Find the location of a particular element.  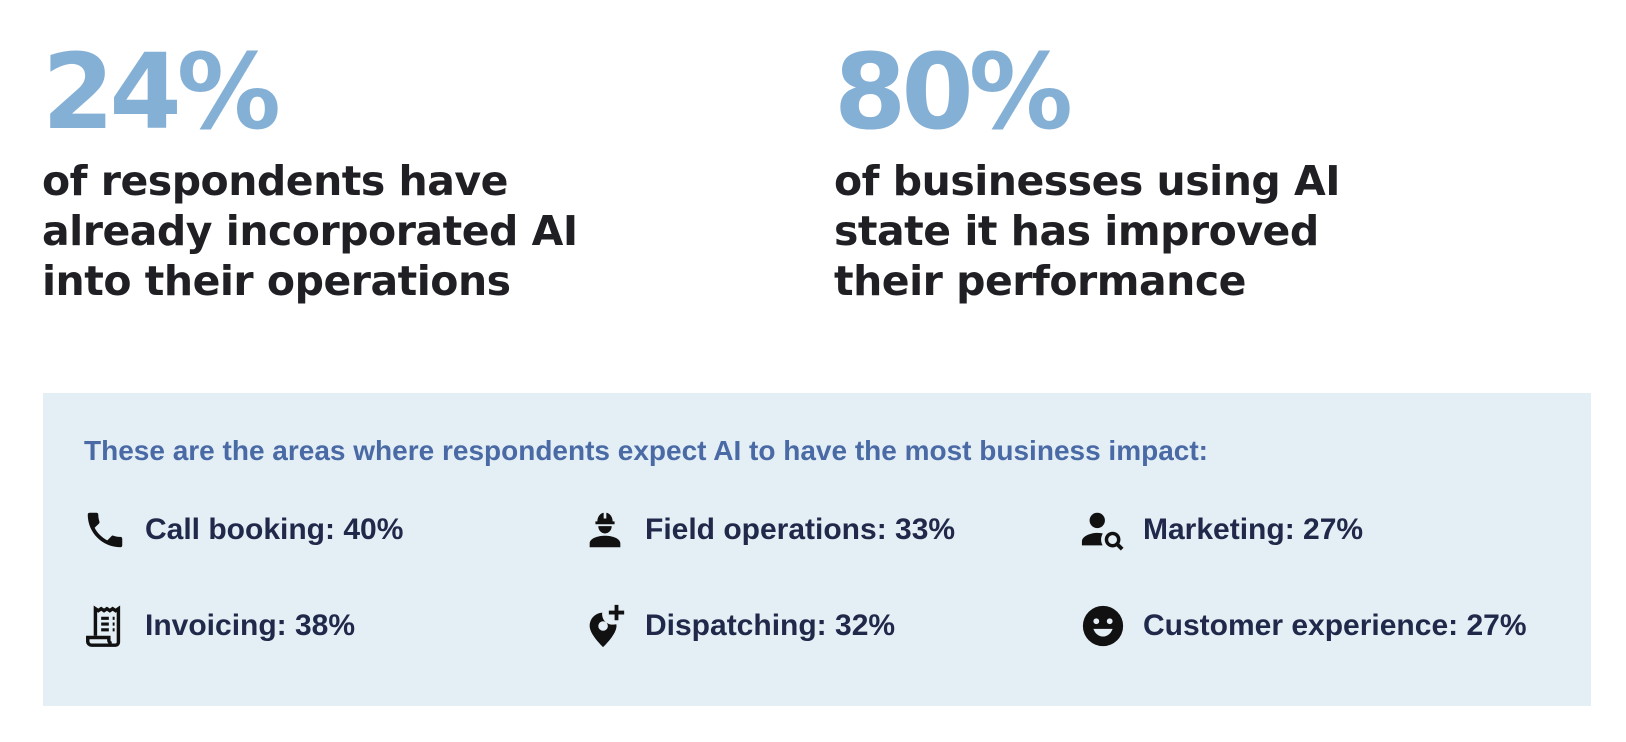

impact-item-invoicing: Invoicing: 38% is located at coordinates (218, 626).